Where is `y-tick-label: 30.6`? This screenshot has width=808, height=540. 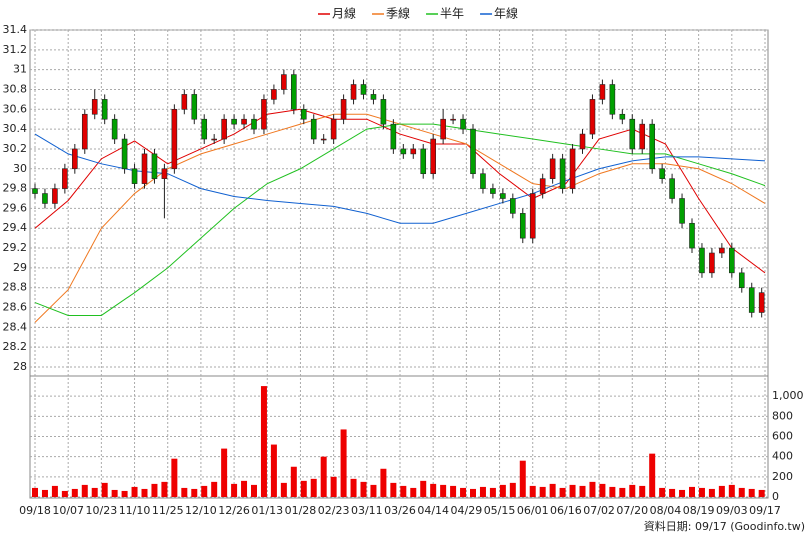 y-tick-label: 30.6 is located at coordinates (15, 108).